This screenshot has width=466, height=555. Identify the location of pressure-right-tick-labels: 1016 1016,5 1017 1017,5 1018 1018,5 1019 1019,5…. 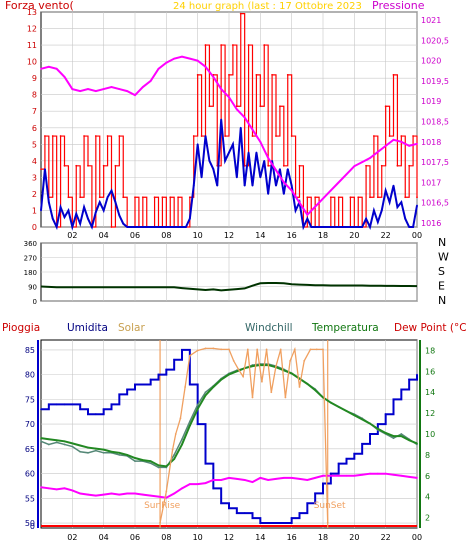
(435, 122).